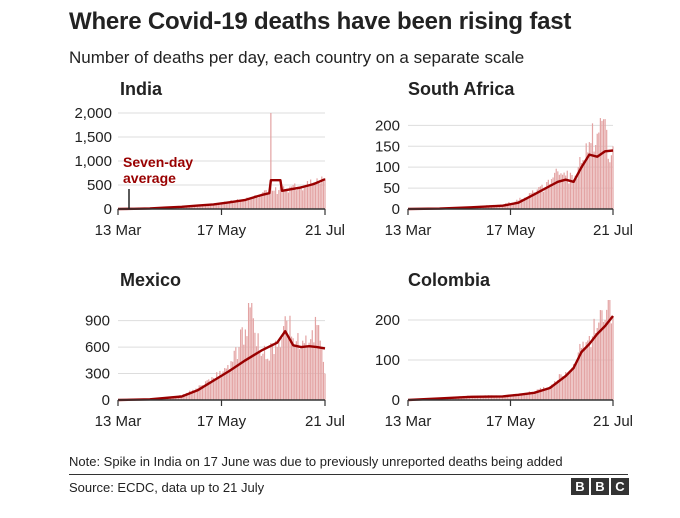  I want to click on seven-day-average-line, so click(221, 366).